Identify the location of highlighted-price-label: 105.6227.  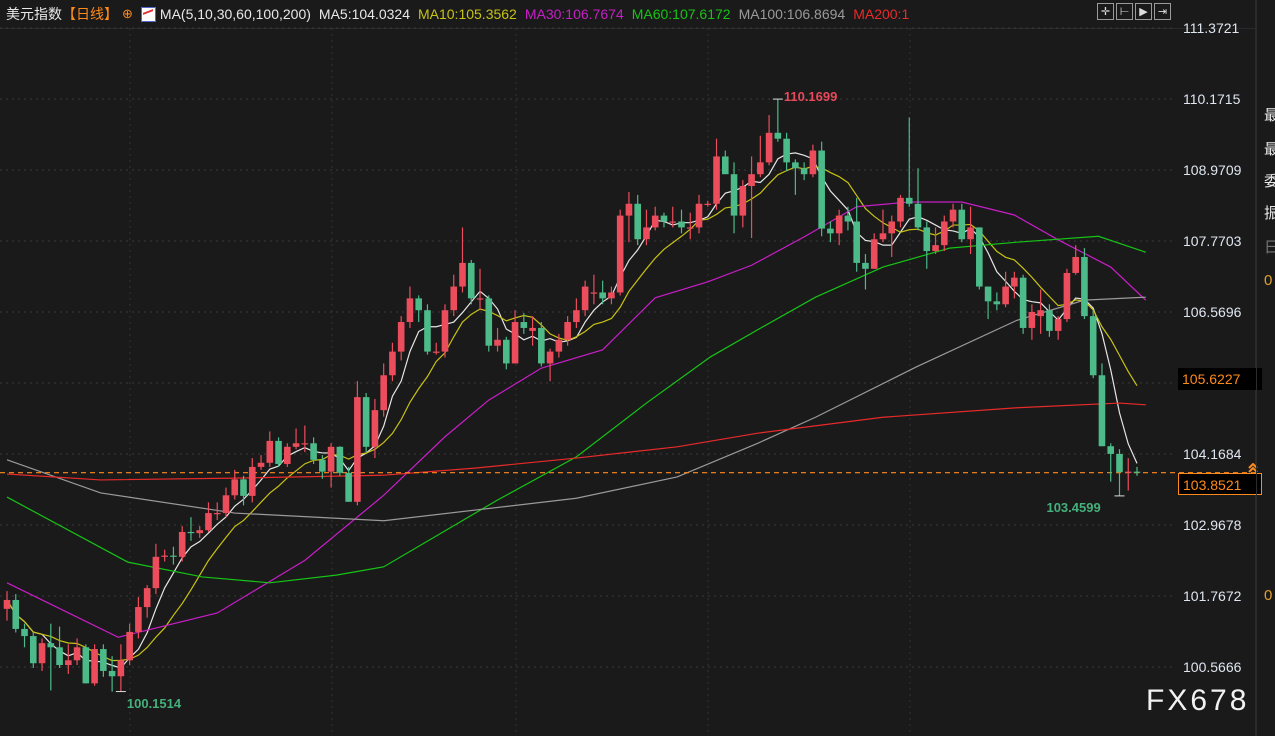
(1220, 379).